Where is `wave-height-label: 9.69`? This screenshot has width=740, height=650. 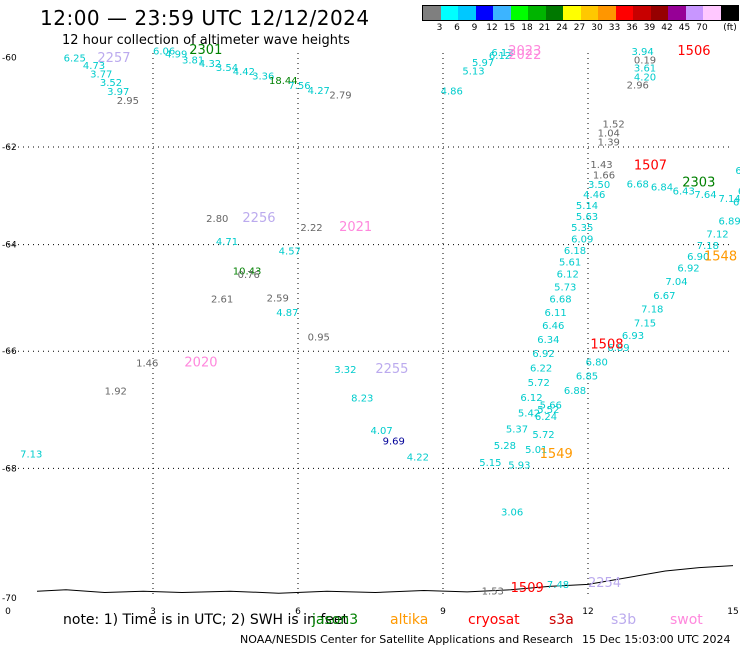
wave-height-label: 9.69 is located at coordinates (394, 442).